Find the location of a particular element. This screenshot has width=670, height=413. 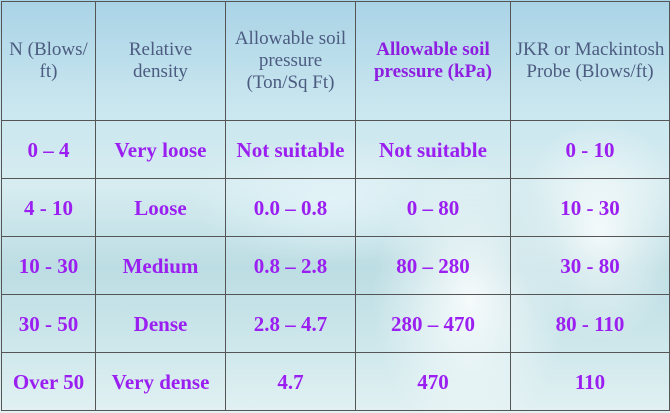

header-cell: JKR or Mackintosh Probe (Blows/ft) is located at coordinates (590, 61).